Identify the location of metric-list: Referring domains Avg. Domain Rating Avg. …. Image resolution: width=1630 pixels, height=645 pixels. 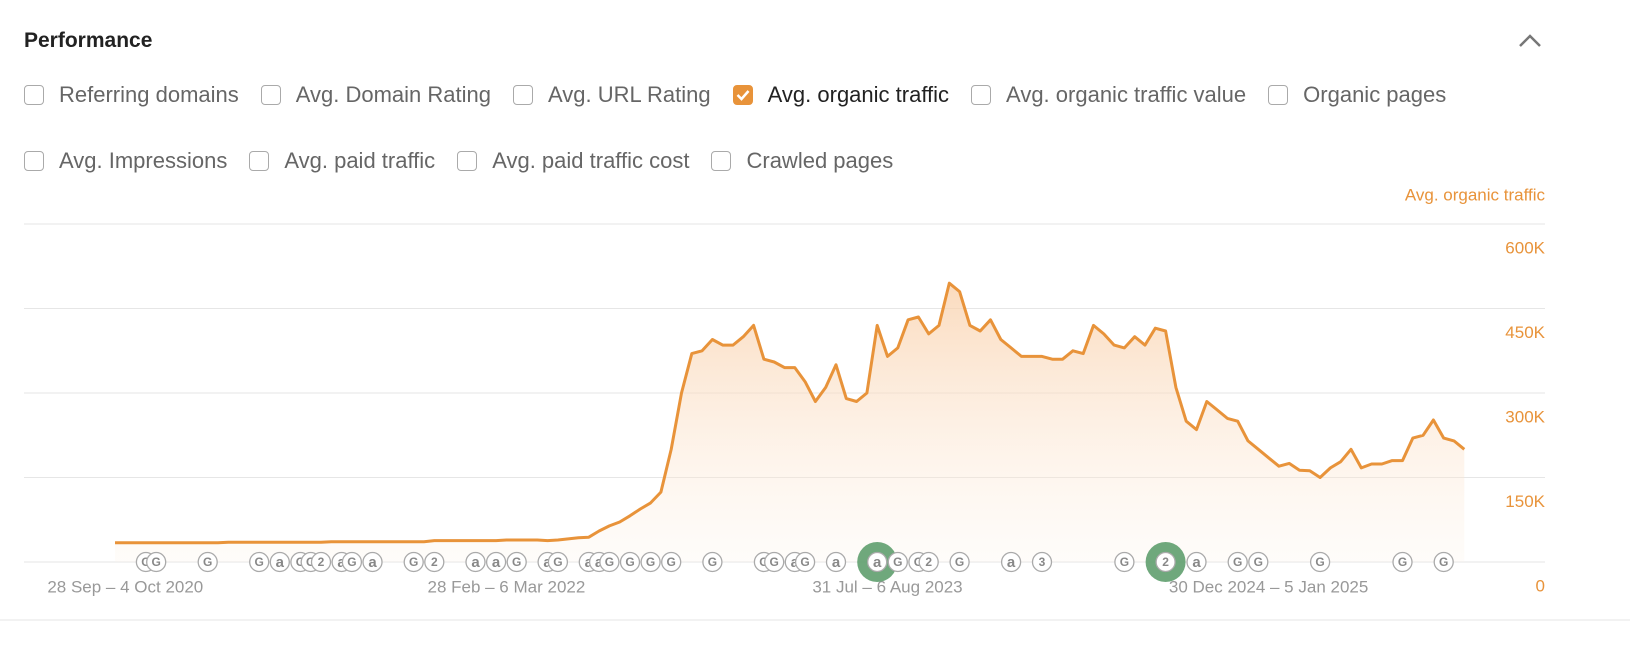
(804, 128).